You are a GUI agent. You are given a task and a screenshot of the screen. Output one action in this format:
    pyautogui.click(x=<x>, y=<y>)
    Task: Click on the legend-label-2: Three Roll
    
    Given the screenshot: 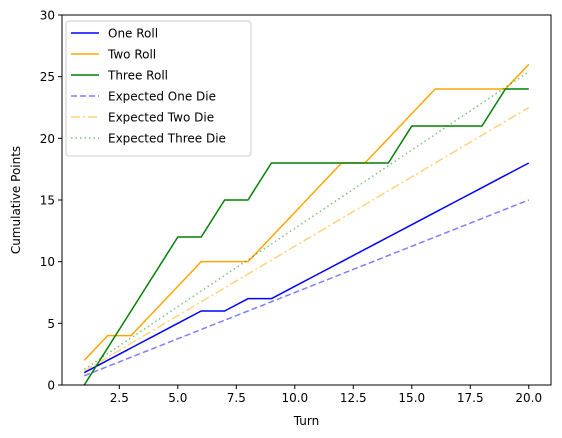 What is the action you would take?
    pyautogui.click(x=137, y=76)
    